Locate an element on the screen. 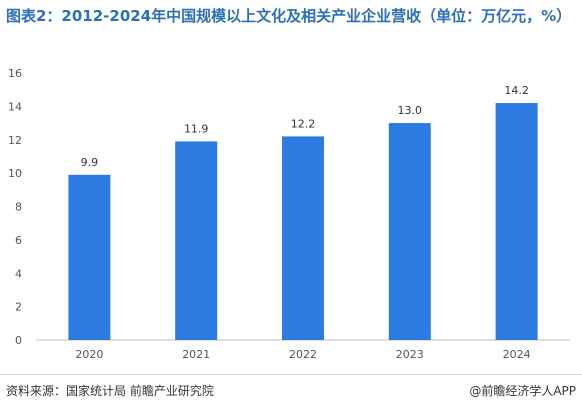 The image size is (582, 416). bar-2024 is located at coordinates (516, 221).